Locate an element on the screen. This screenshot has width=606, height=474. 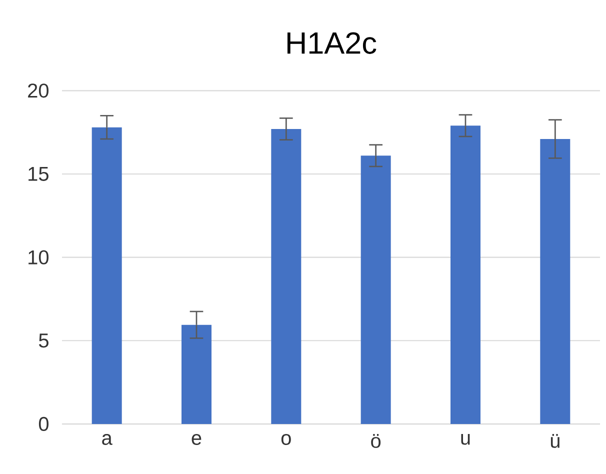
x-tick-label: o is located at coordinates (286, 439).